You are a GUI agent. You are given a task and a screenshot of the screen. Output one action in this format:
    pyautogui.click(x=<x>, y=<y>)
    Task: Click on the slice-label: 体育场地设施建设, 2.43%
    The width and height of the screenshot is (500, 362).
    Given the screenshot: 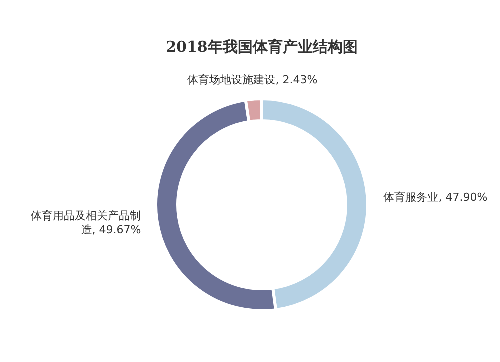 What is the action you would take?
    pyautogui.click(x=253, y=79)
    